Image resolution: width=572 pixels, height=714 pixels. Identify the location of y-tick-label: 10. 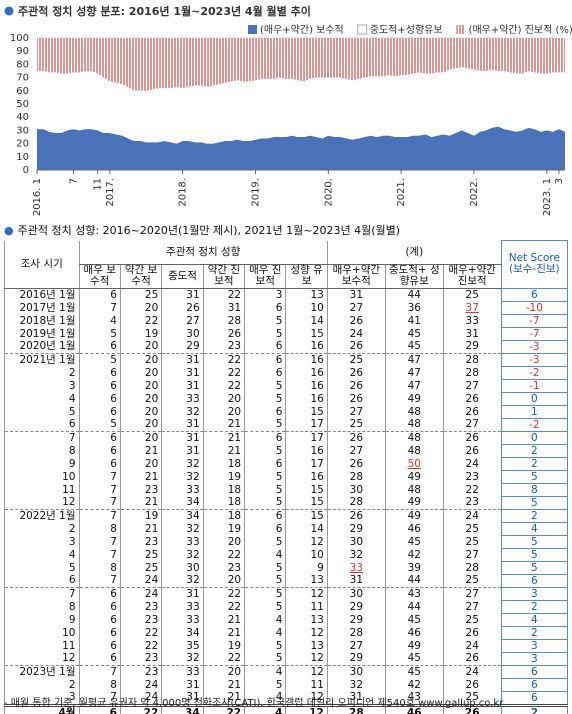
(22, 157).